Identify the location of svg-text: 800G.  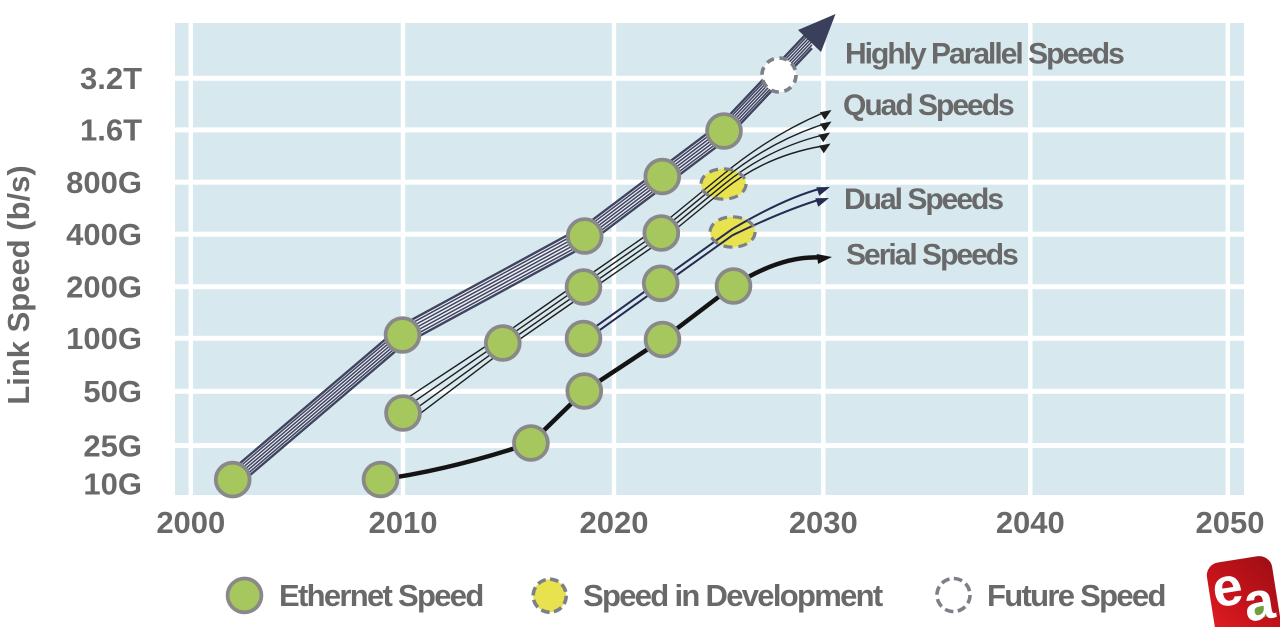
(104, 182).